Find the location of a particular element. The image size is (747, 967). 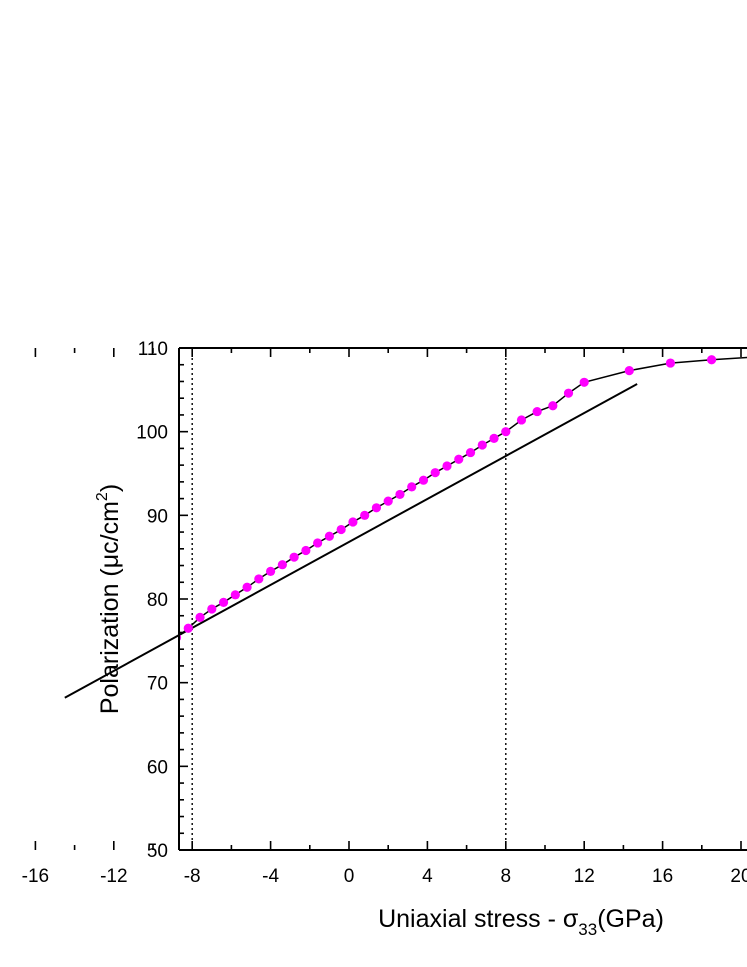

x-tick-label: 0 is located at coordinates (349, 876).